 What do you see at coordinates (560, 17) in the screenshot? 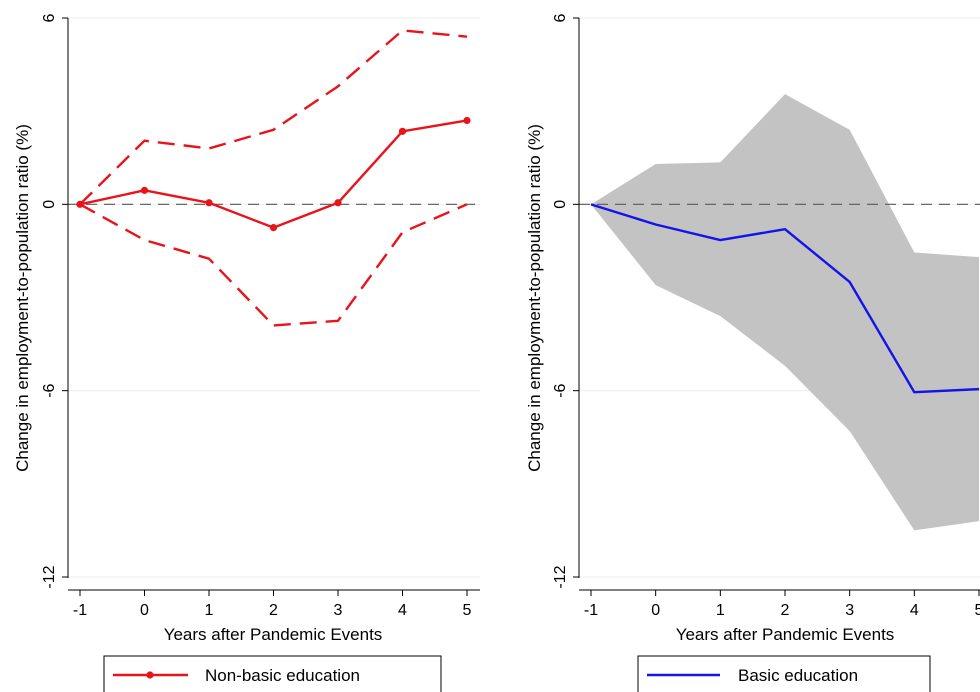
I see `right-y-tick-label: 6` at bounding box center [560, 17].